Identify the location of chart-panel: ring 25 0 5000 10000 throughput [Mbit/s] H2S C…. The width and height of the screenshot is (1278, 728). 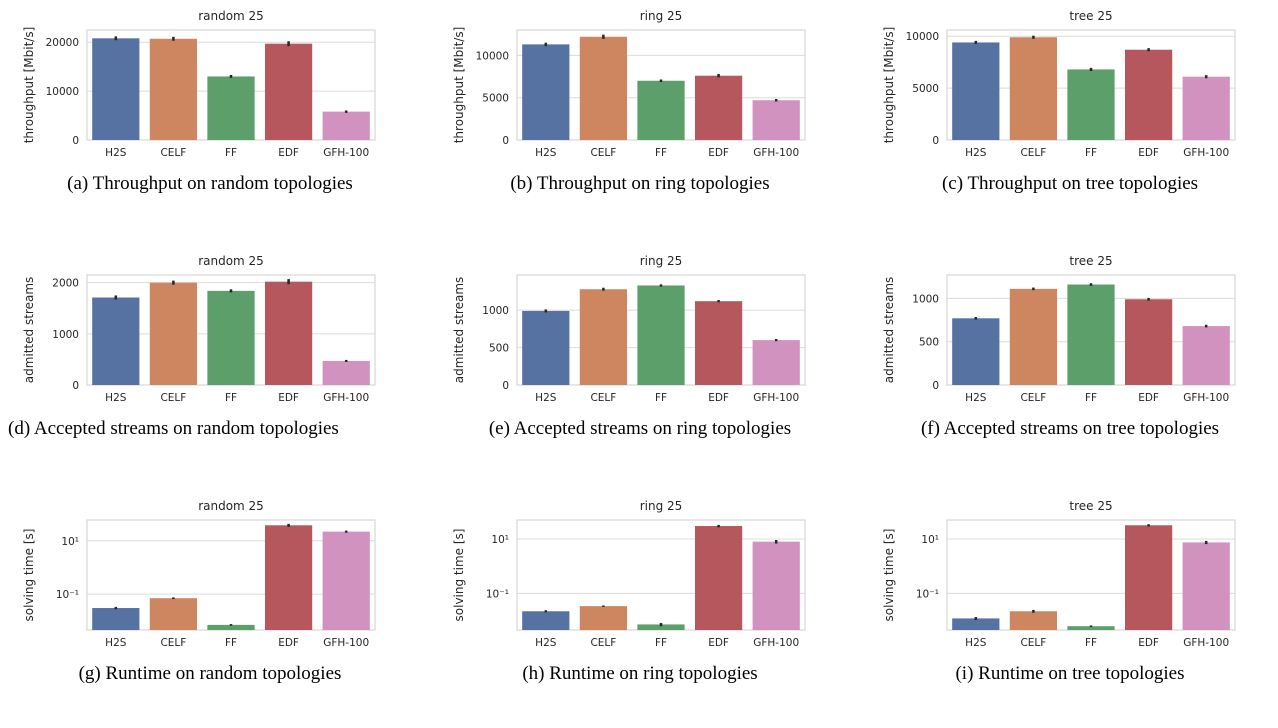
(640, 118).